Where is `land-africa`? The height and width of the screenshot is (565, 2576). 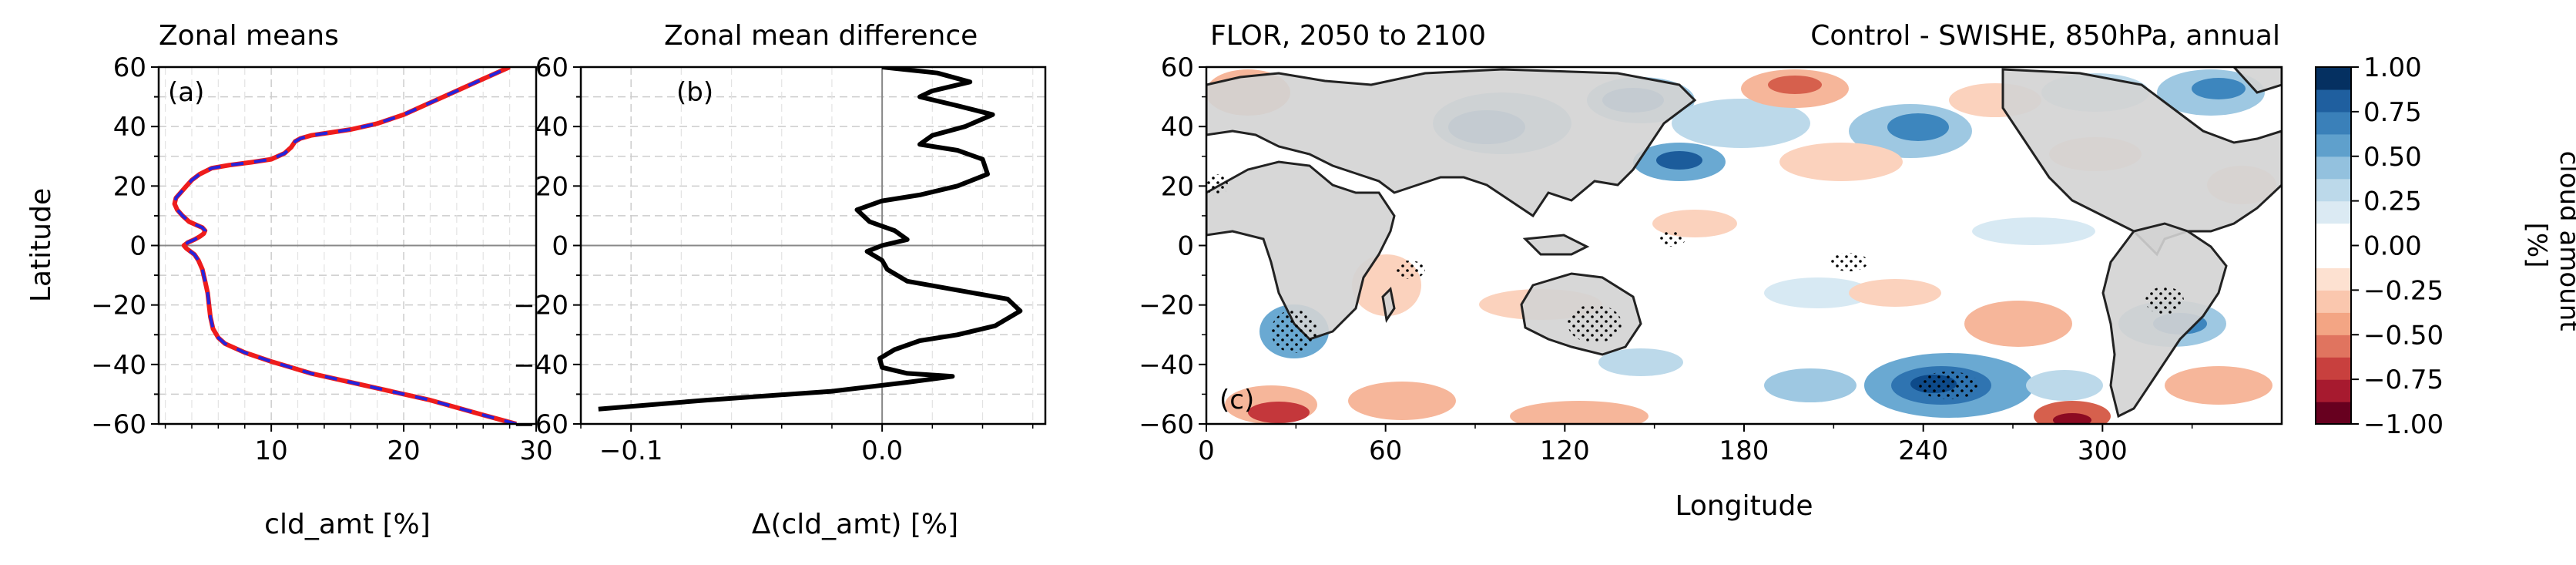
land-africa is located at coordinates (1301, 251).